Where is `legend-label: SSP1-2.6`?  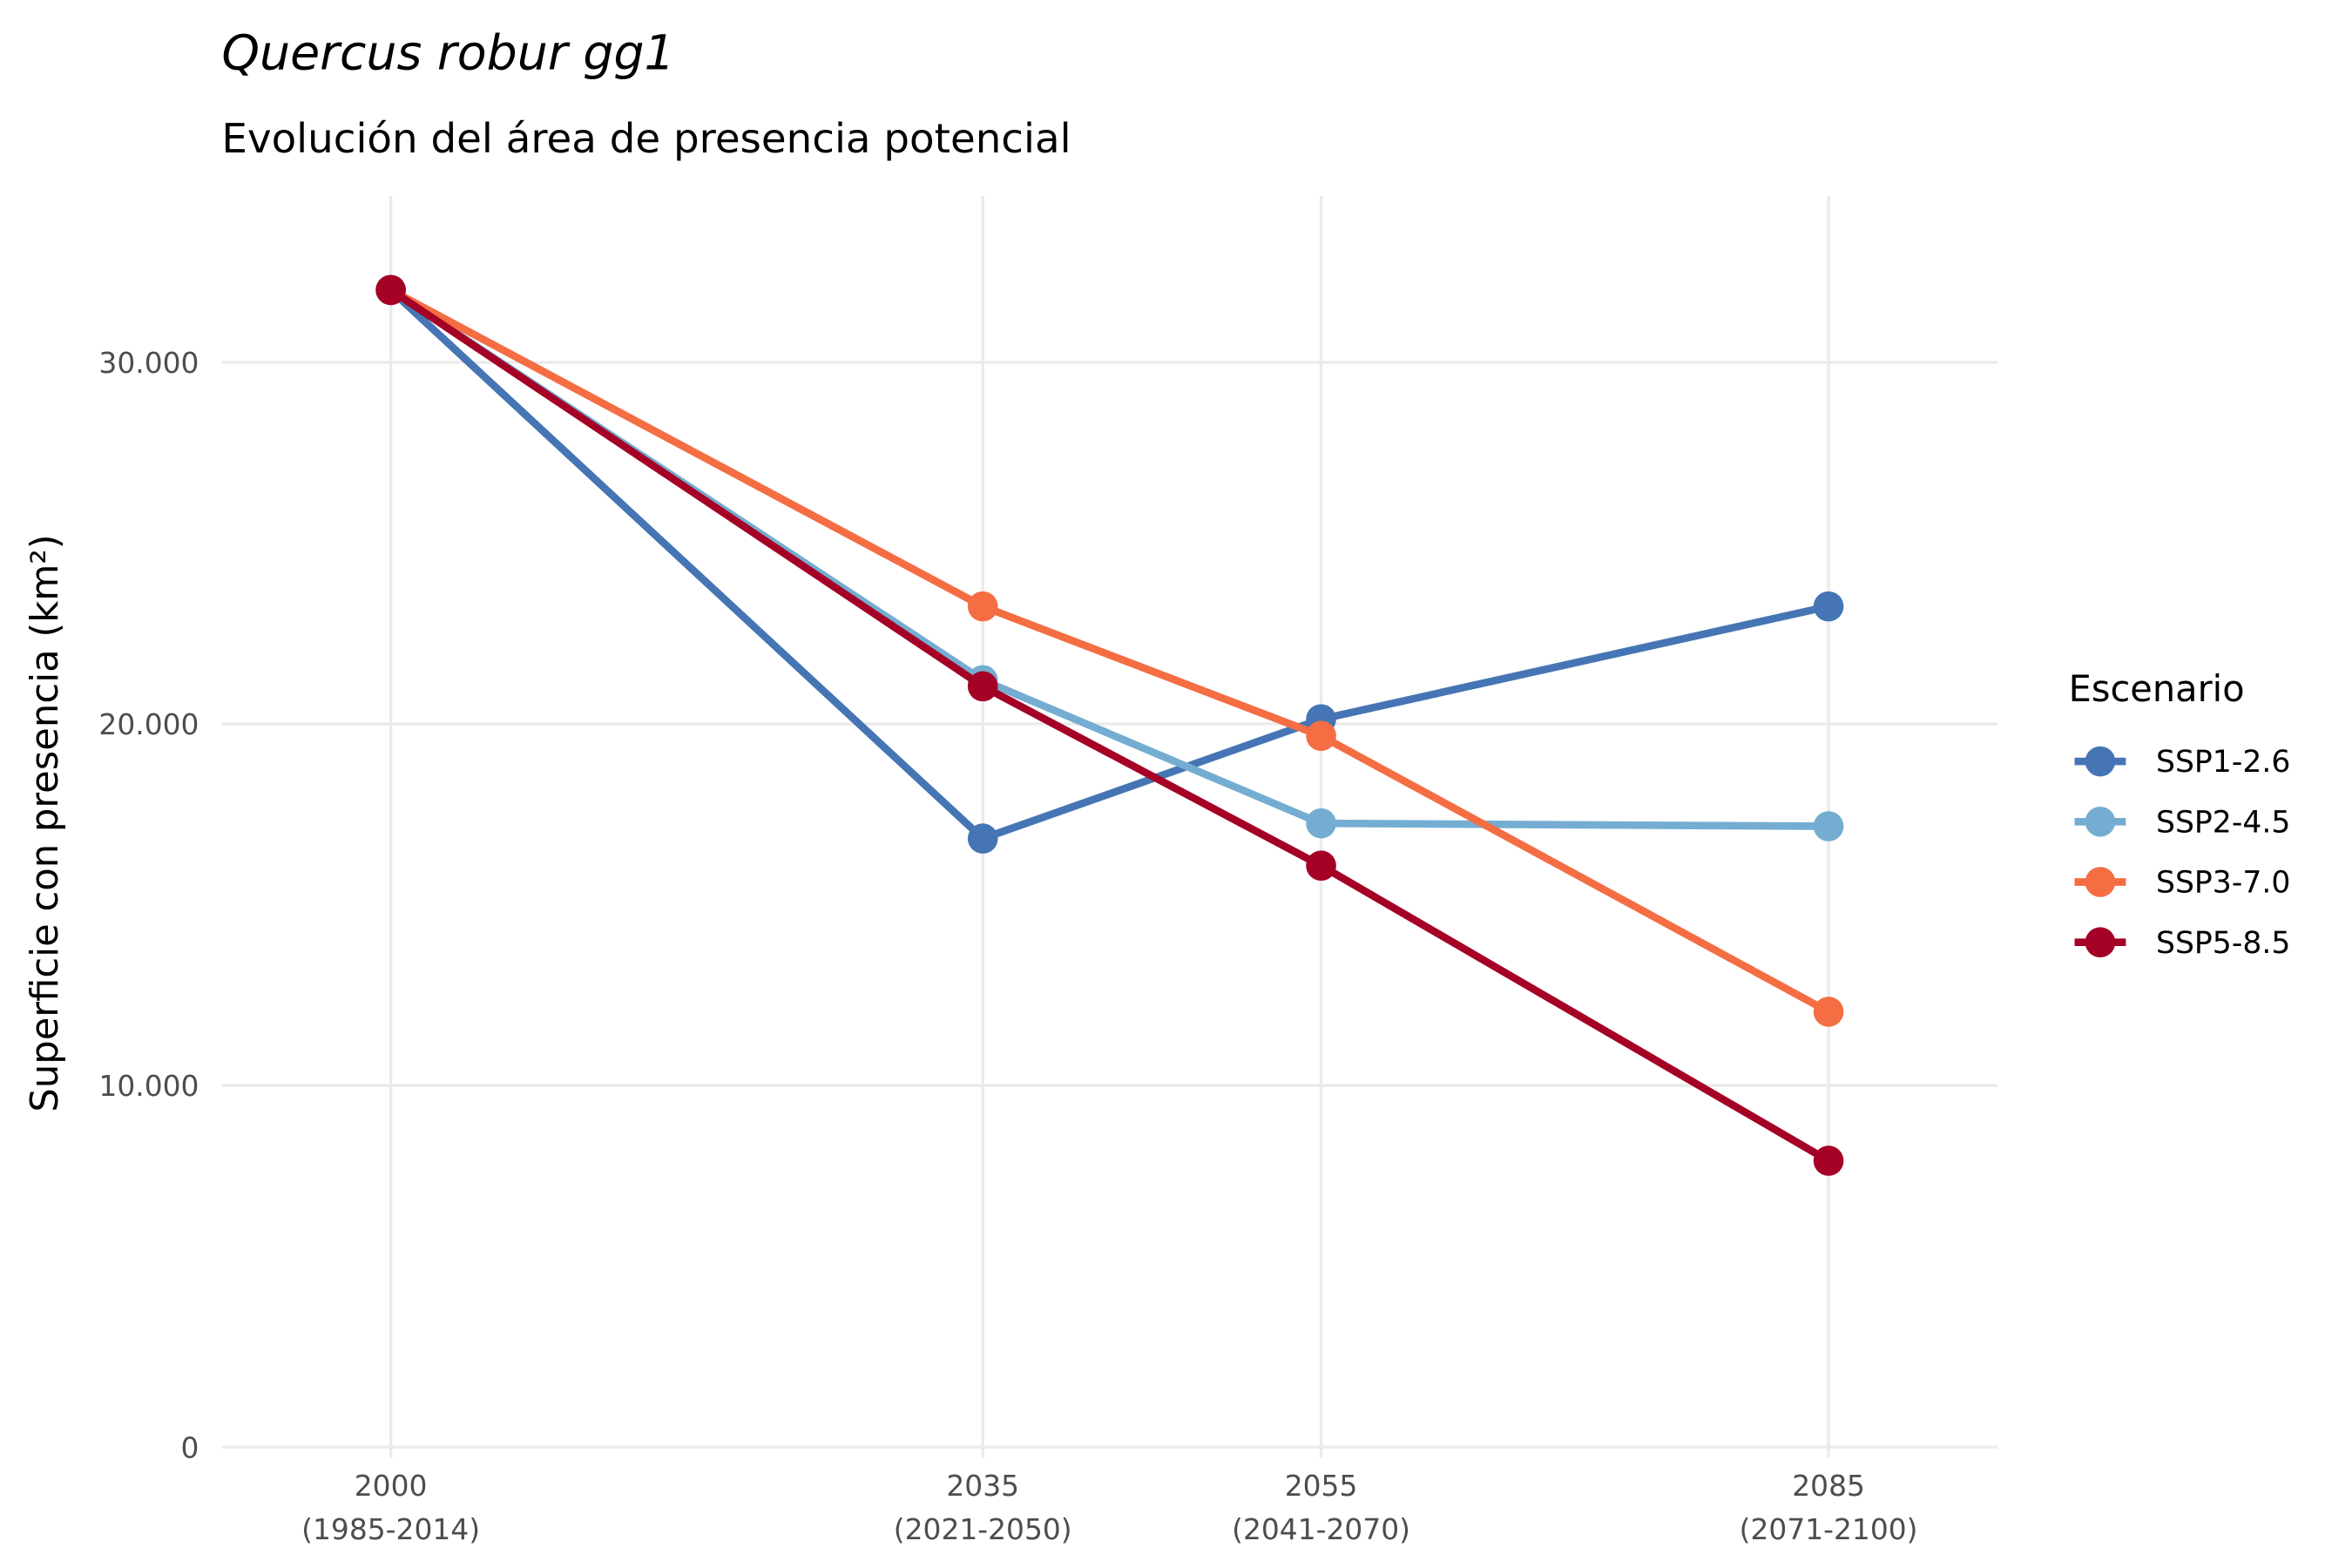 legend-label: SSP1-2.6 is located at coordinates (2223, 762).